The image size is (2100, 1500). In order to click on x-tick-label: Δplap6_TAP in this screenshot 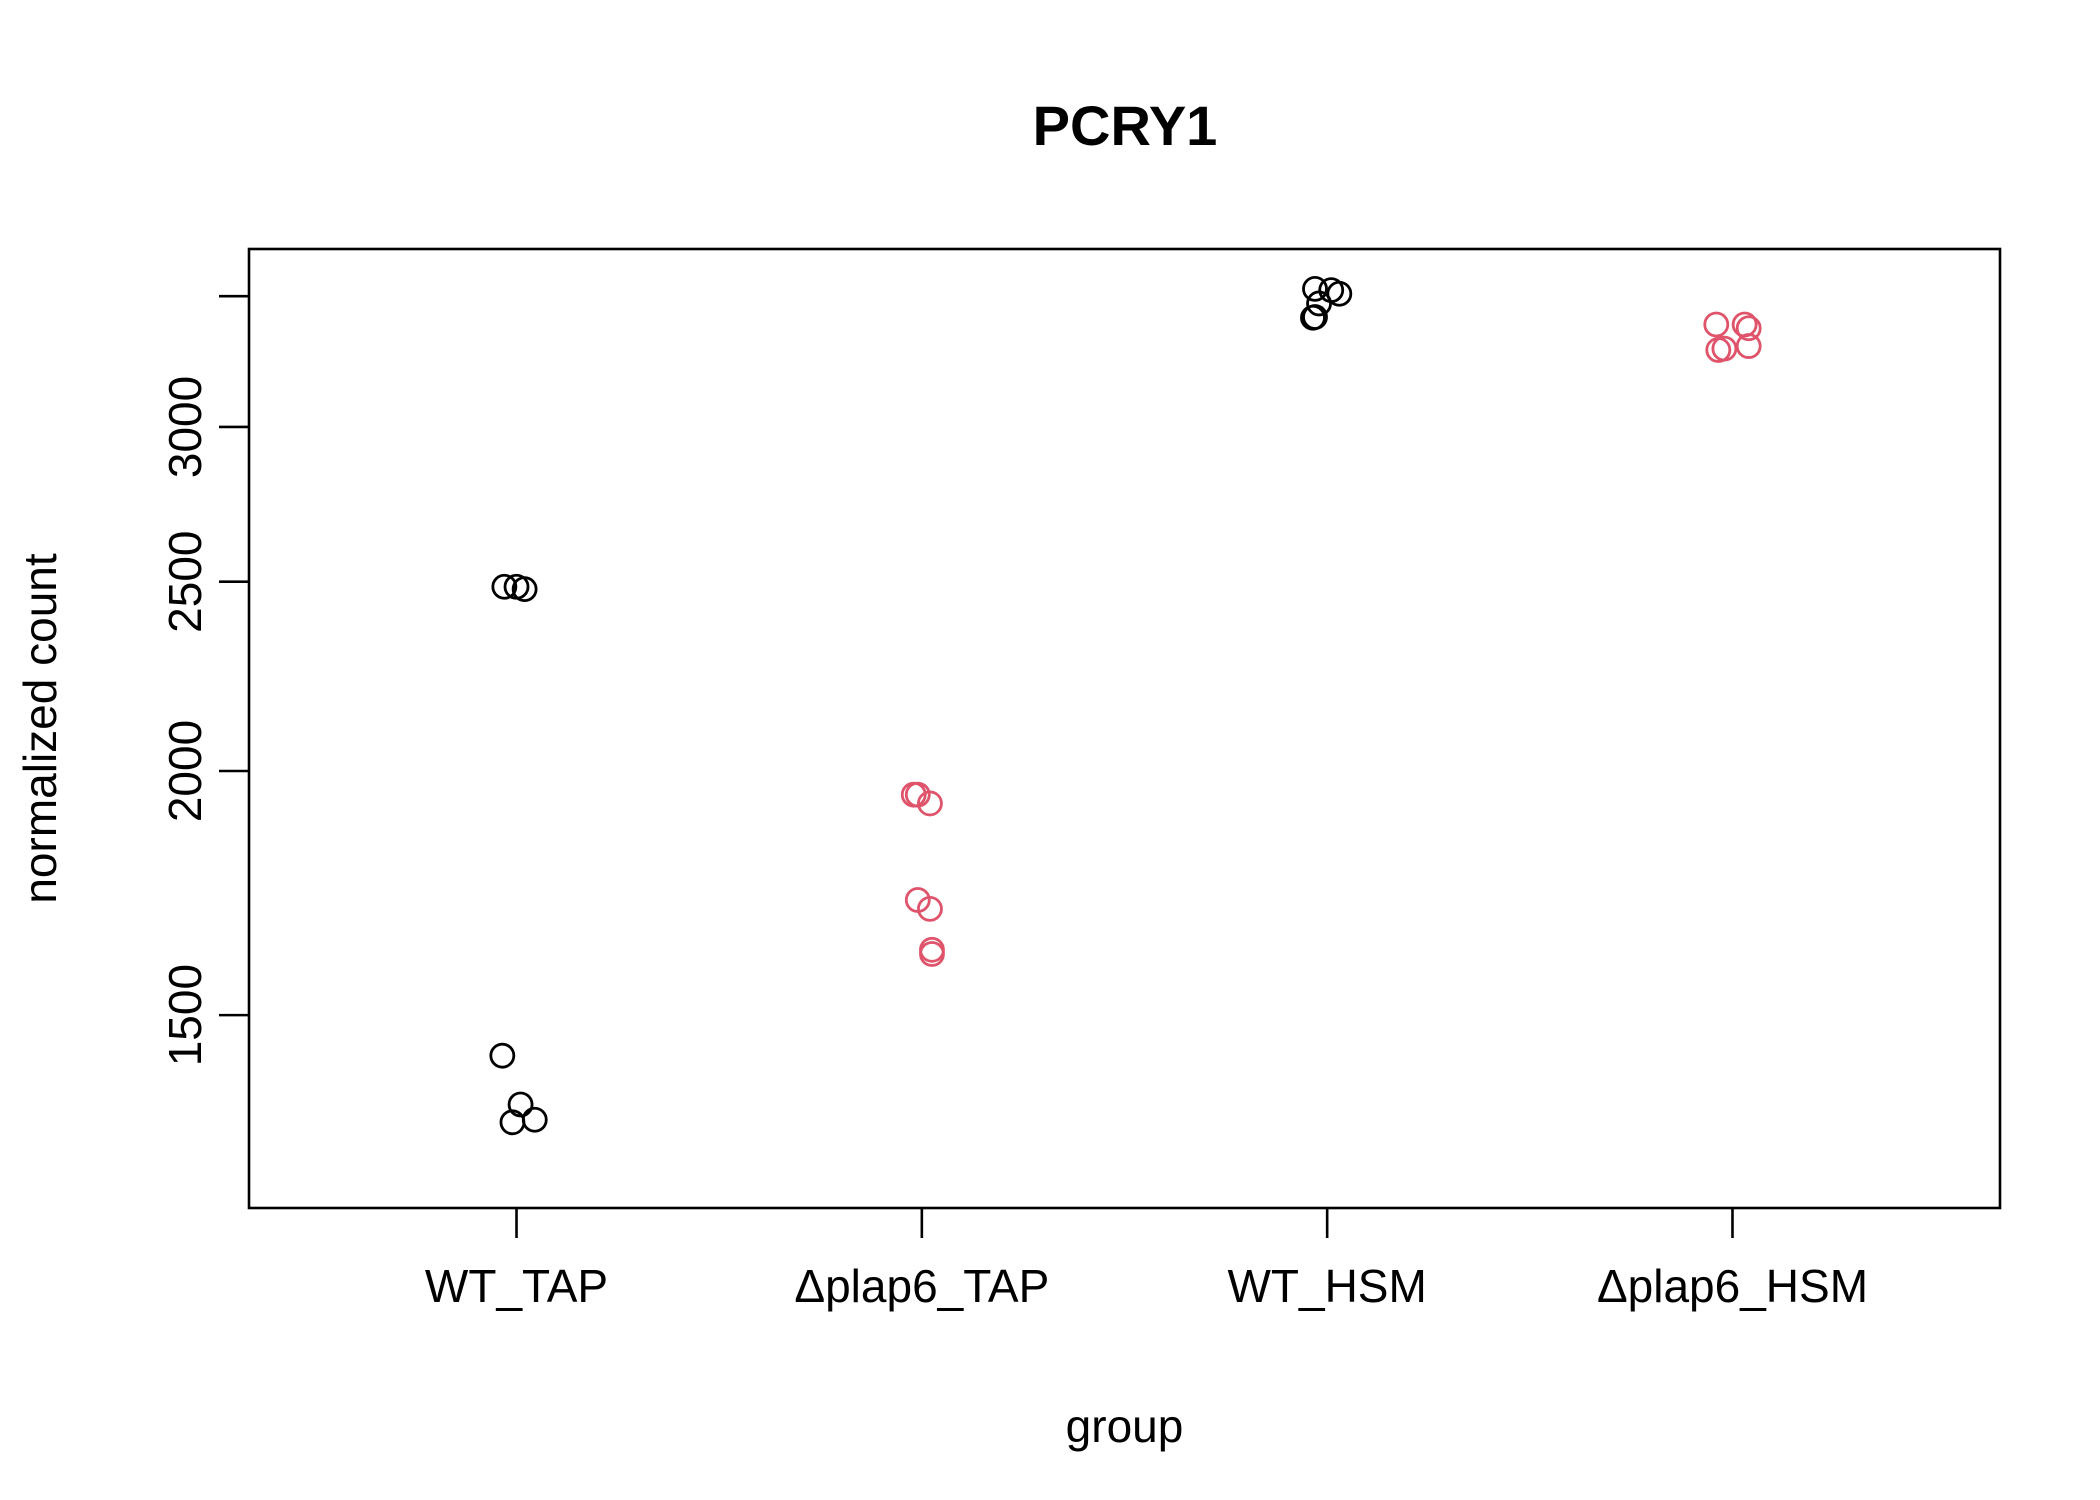, I will do `click(921, 1286)`.